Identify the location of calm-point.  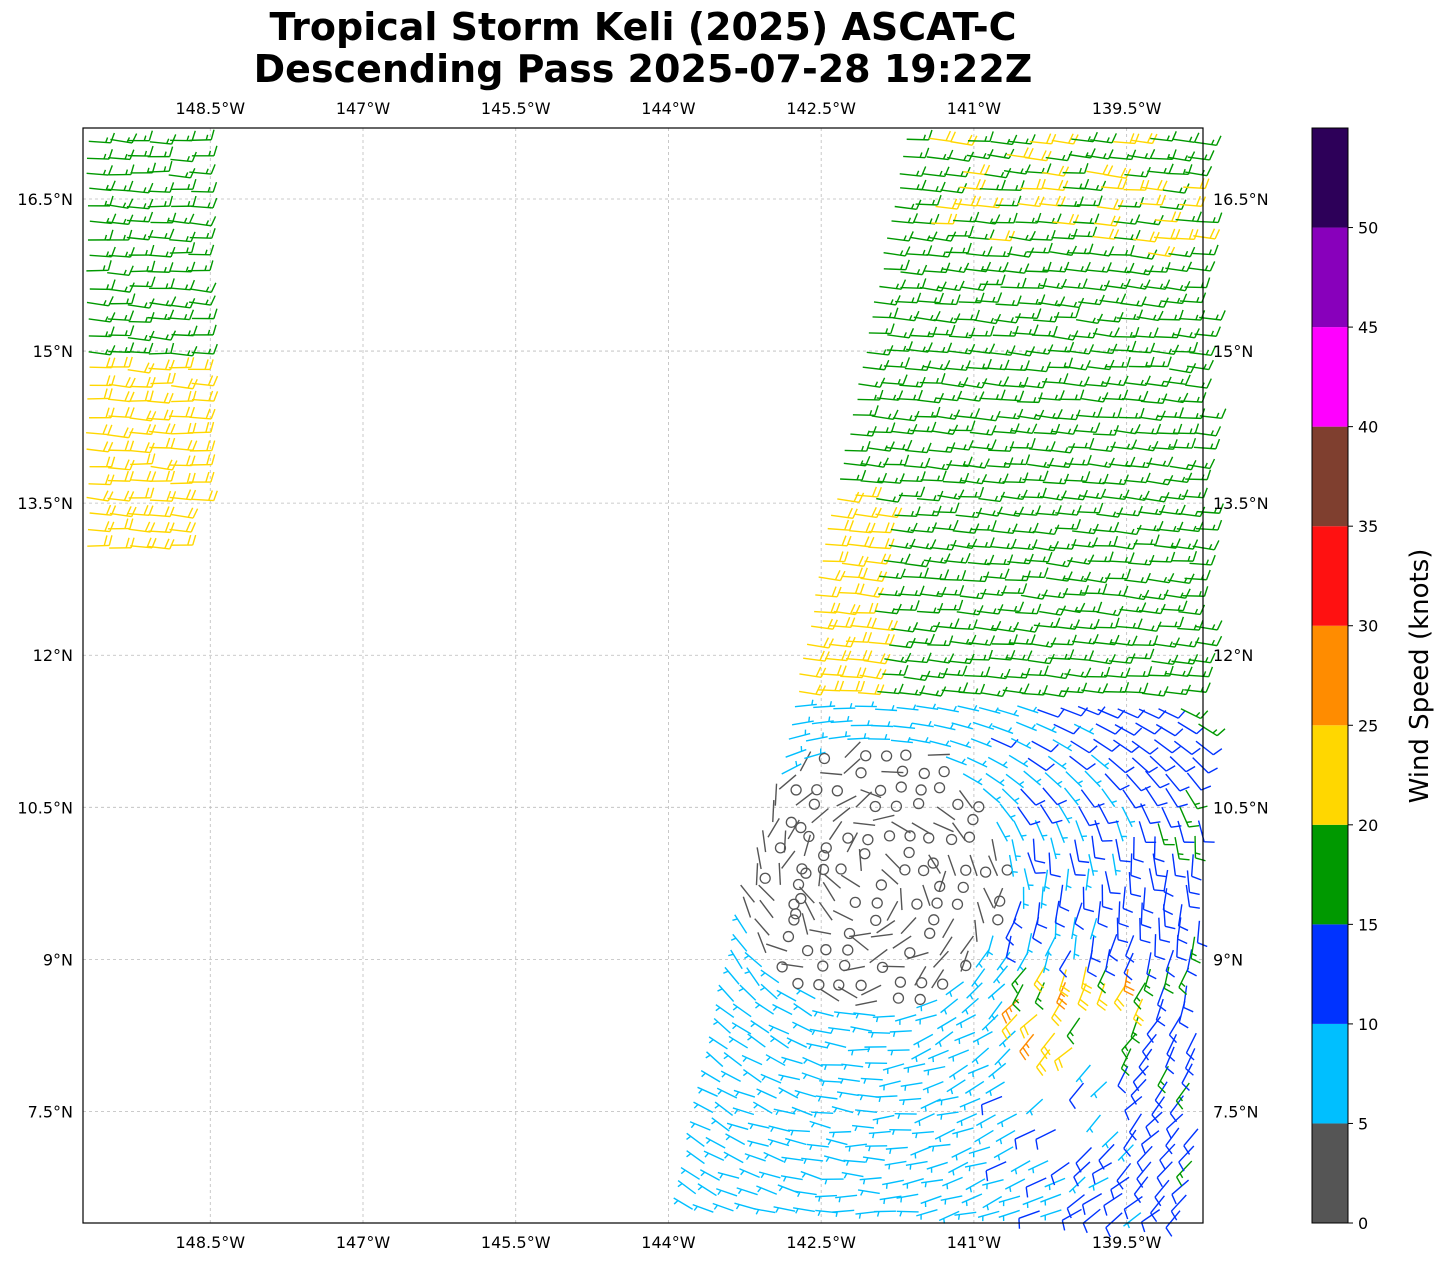
(826, 848).